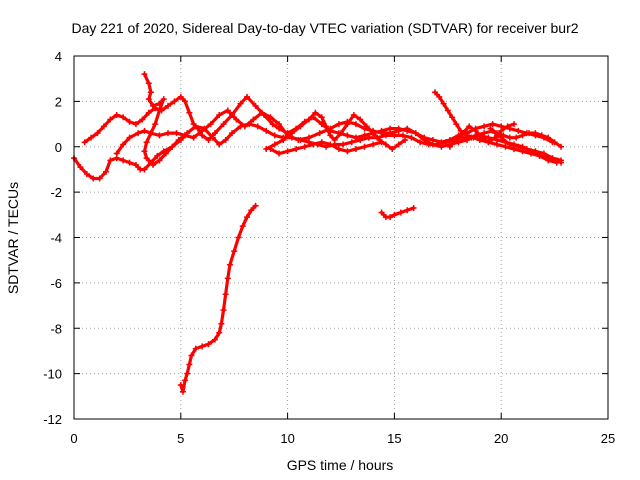  What do you see at coordinates (56, 192) in the screenshot?
I see `y-tick-label: -2` at bounding box center [56, 192].